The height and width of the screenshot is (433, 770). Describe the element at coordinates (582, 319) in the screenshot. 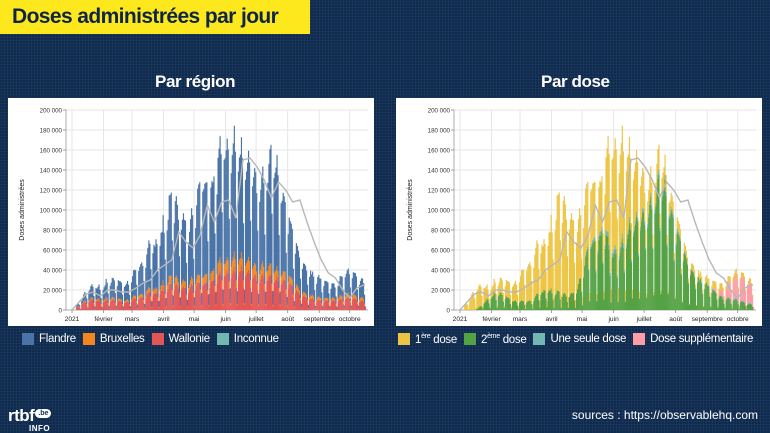

I see `dose-xtick-label: mai` at that location.